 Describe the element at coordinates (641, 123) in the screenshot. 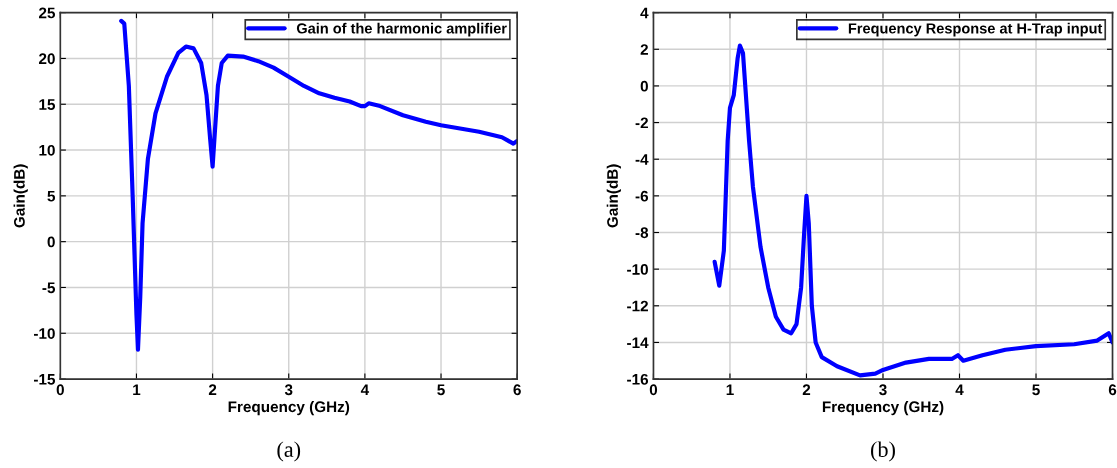

I see `y-tick-label: -2` at that location.